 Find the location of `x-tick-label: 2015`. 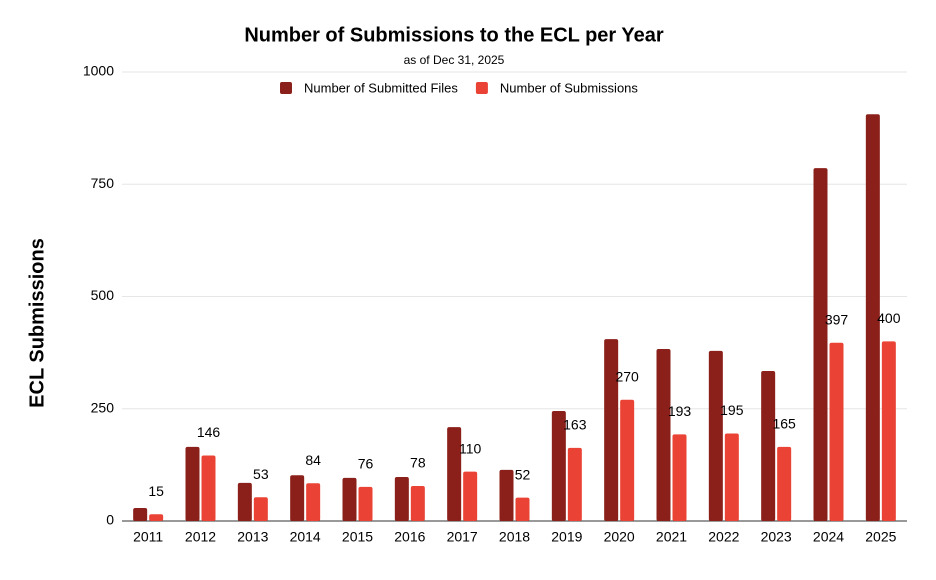

x-tick-label: 2015 is located at coordinates (357, 537).